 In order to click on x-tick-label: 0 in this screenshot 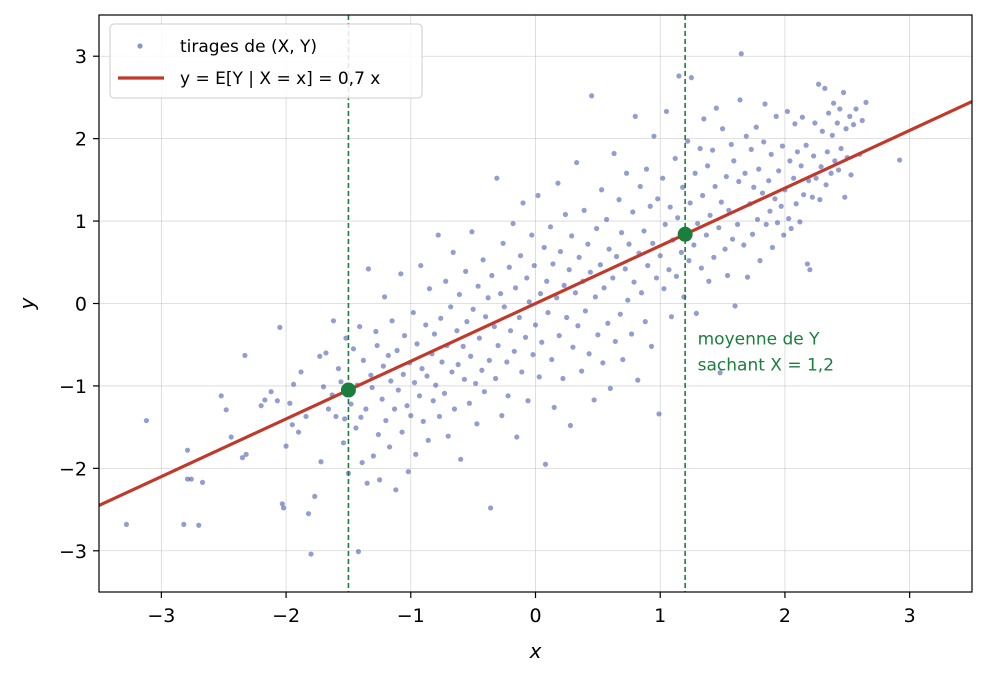, I will do `click(535, 616)`.